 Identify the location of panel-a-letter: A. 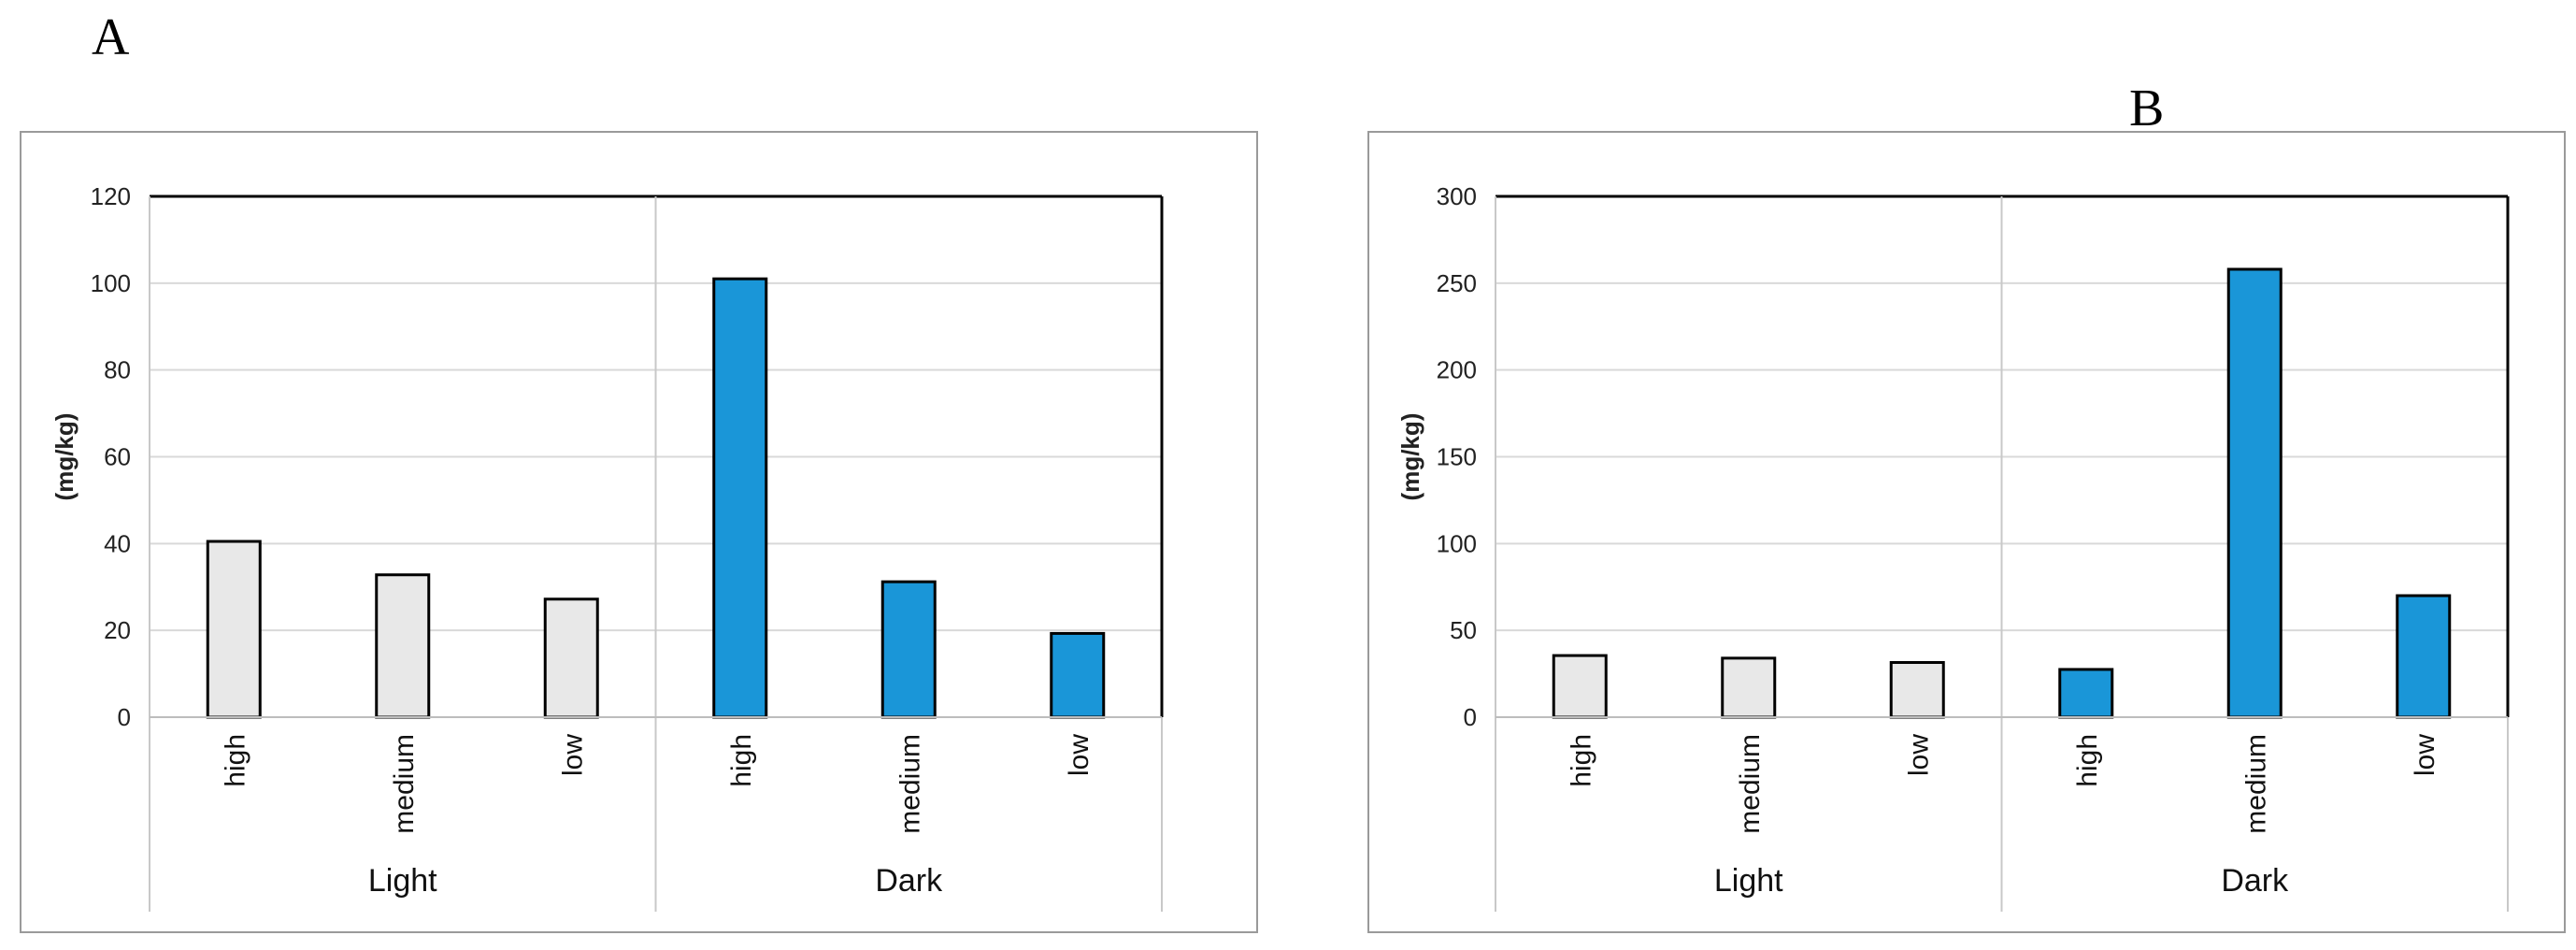
(111, 37).